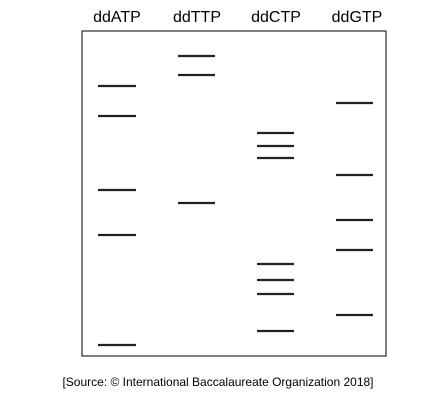 The image size is (436, 407). What do you see at coordinates (357, 17) in the screenshot?
I see `lane-label-ddgtp: ddGTP` at bounding box center [357, 17].